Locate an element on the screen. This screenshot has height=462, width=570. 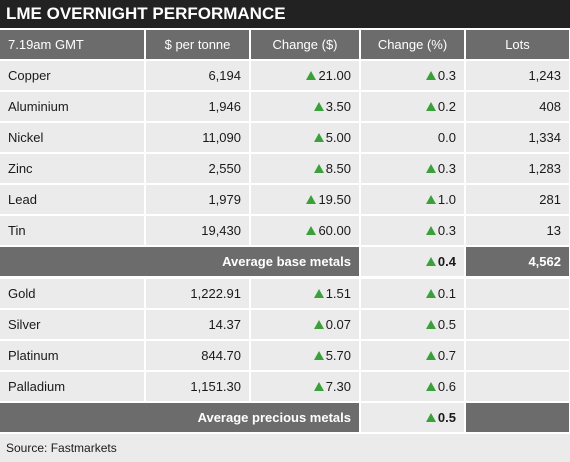
table-cell: Platinum is located at coordinates (72, 355).